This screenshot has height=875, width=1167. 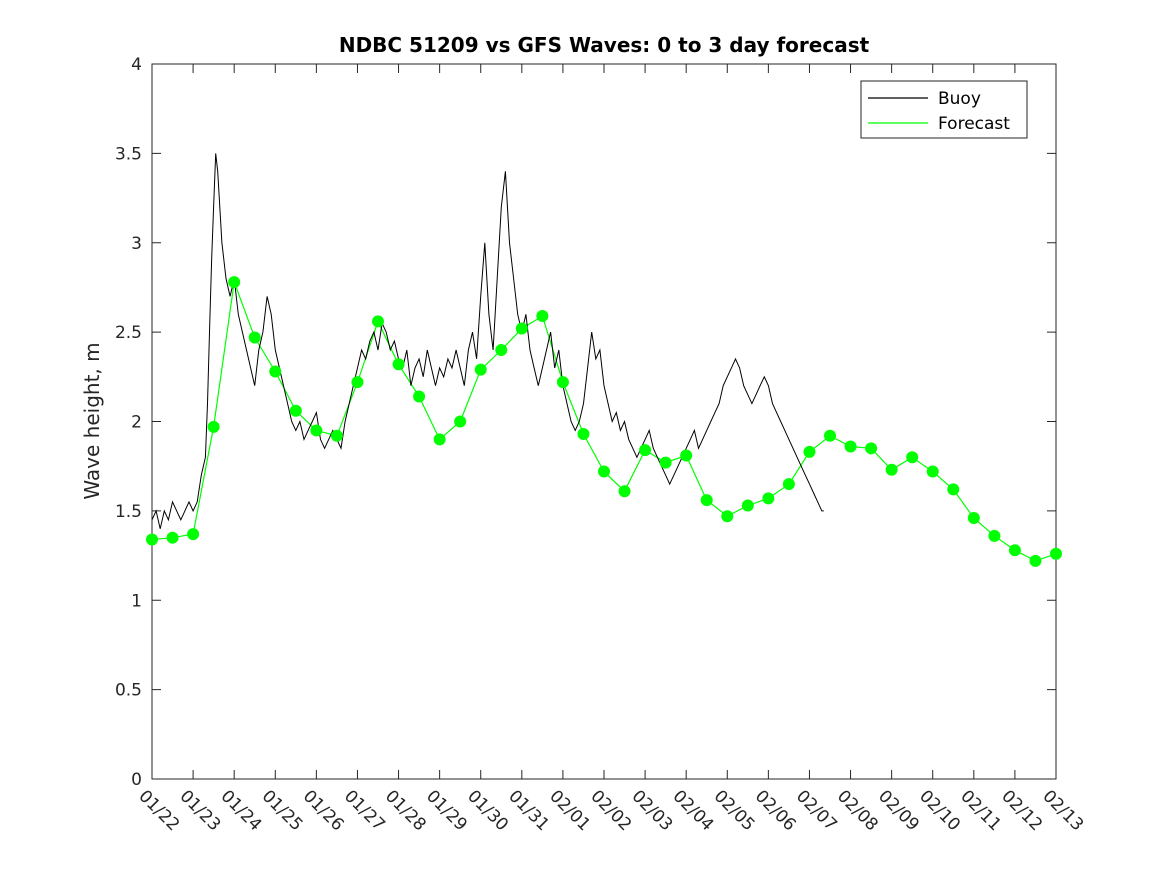 I want to click on x-tick-label: 02/01, so click(x=569, y=810).